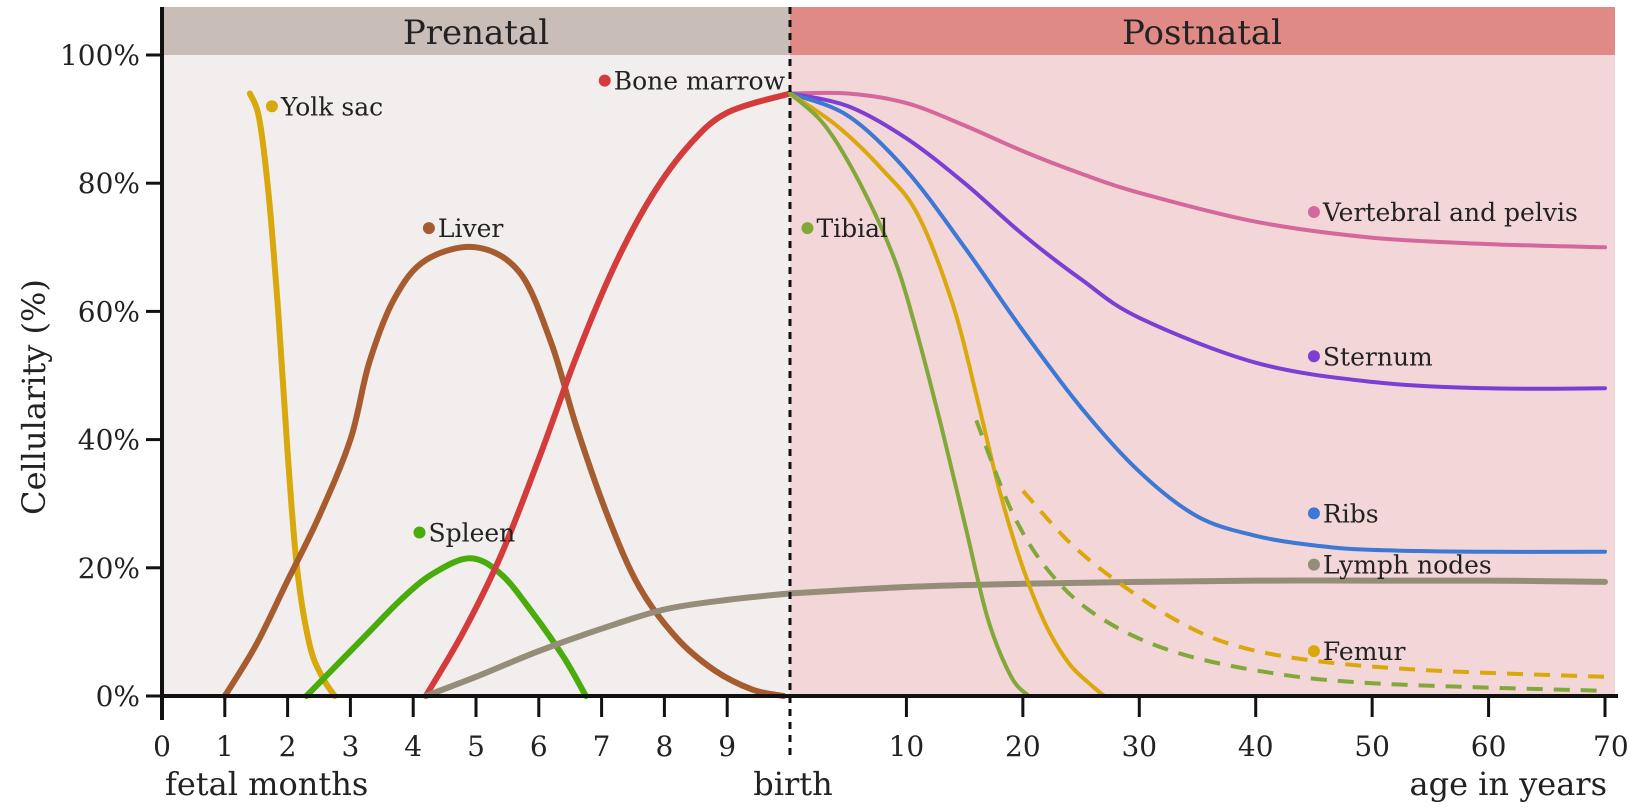 The width and height of the screenshot is (1630, 808). Describe the element at coordinates (350, 746) in the screenshot. I see `x-tick-label: 3` at that location.